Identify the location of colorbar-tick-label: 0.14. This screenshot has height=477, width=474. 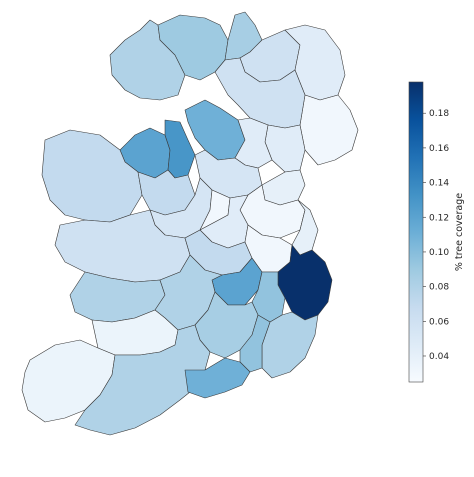
(439, 184).